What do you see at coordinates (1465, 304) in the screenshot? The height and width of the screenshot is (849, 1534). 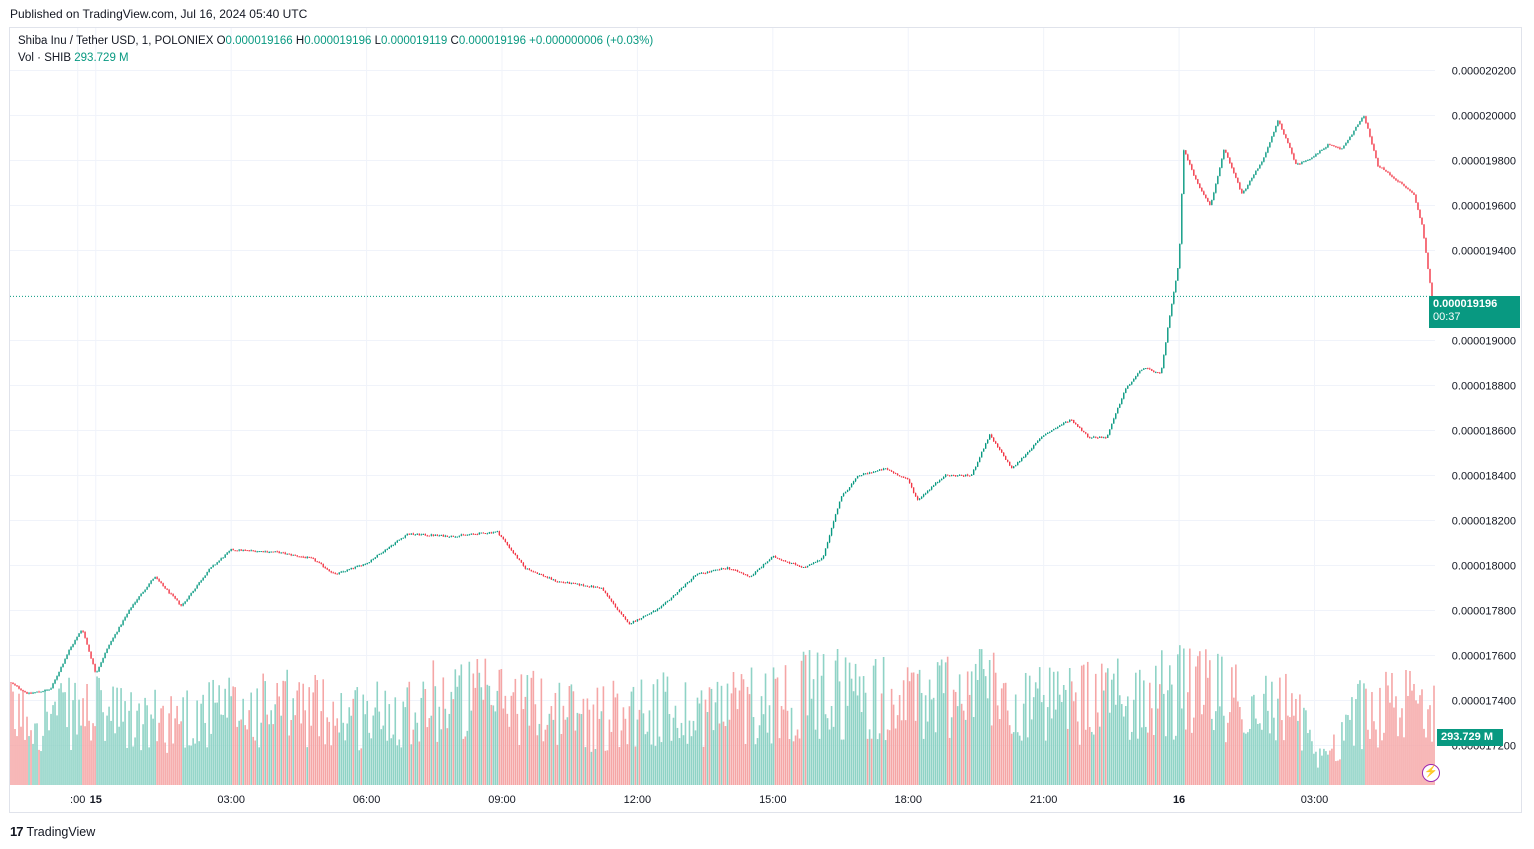 I see `last-price-value: 0.000019196` at bounding box center [1465, 304].